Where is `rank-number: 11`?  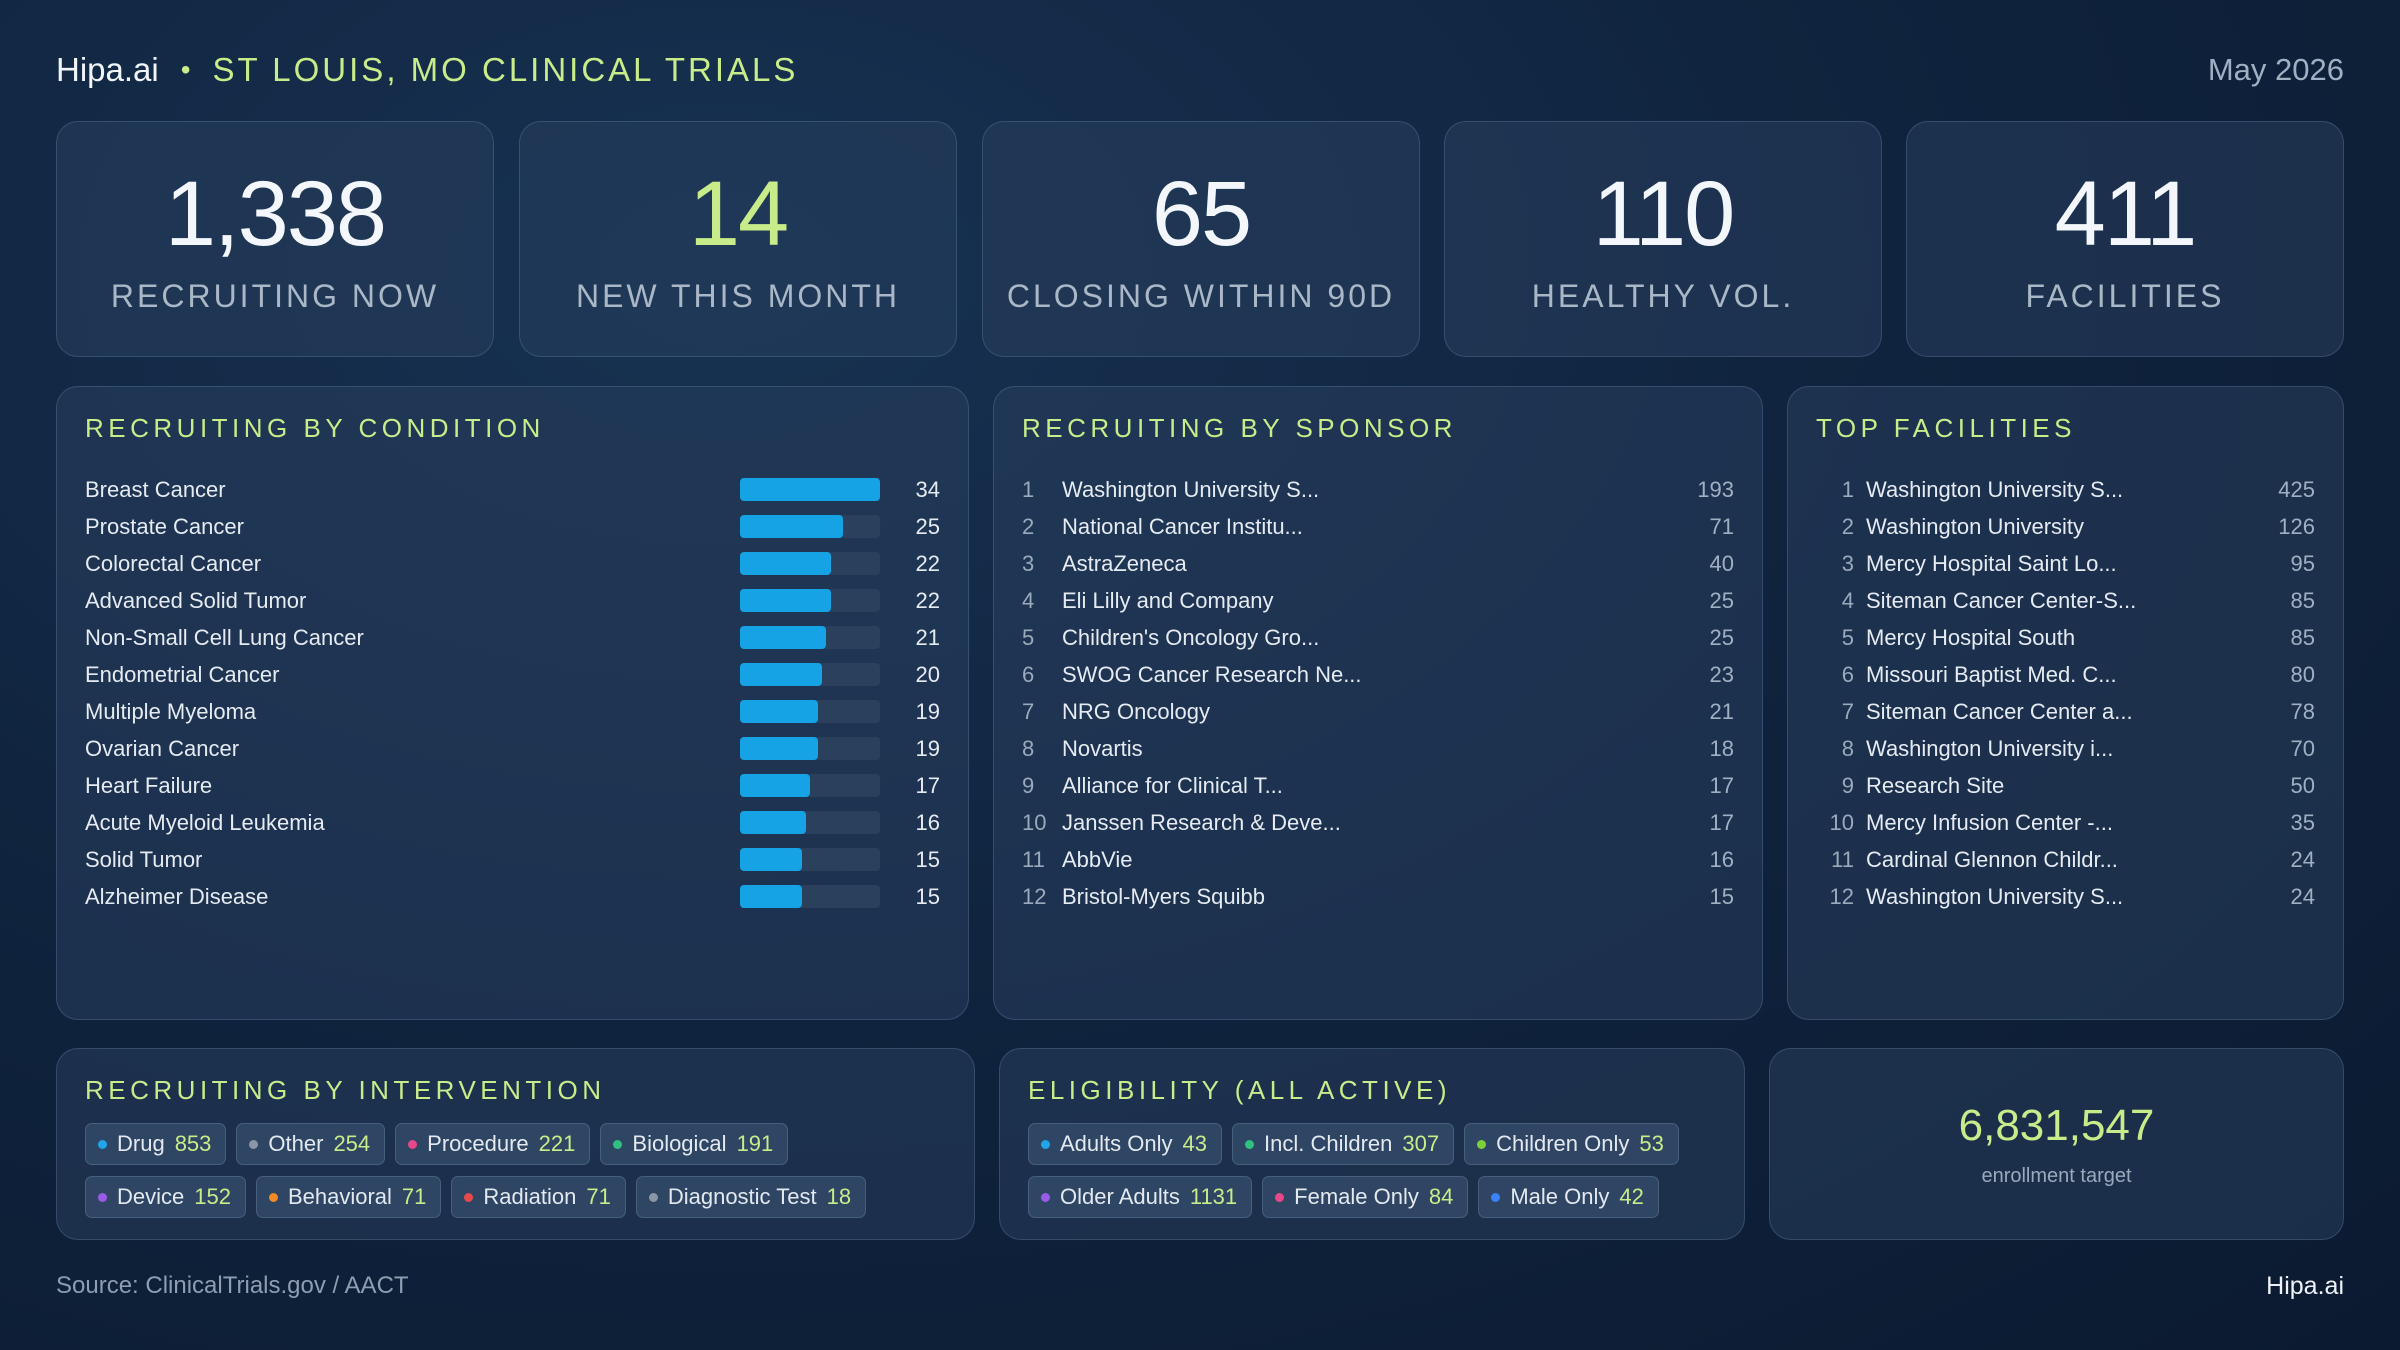
rank-number: 11 is located at coordinates (1033, 859).